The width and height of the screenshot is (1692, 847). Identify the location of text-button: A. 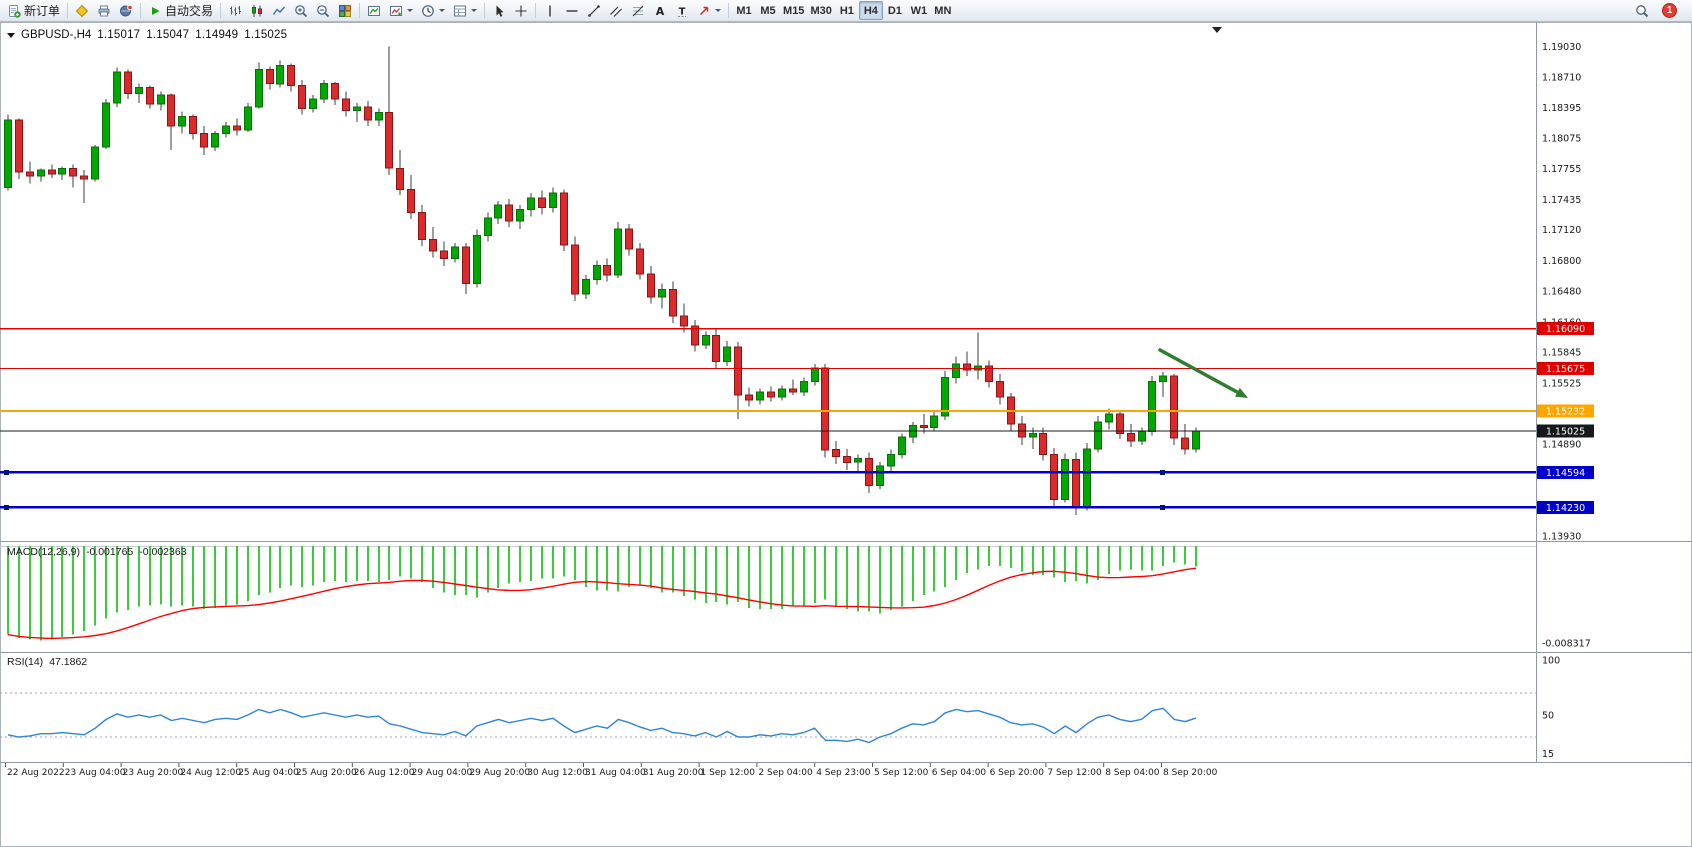
(660, 10).